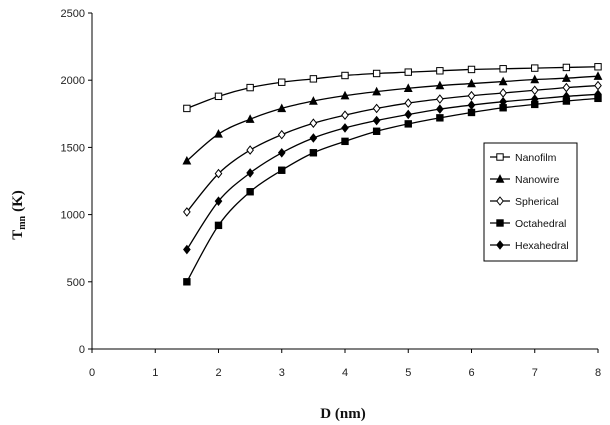 Image resolution: width=610 pixels, height=425 pixels. I want to click on x-tick-label: 2, so click(218, 373).